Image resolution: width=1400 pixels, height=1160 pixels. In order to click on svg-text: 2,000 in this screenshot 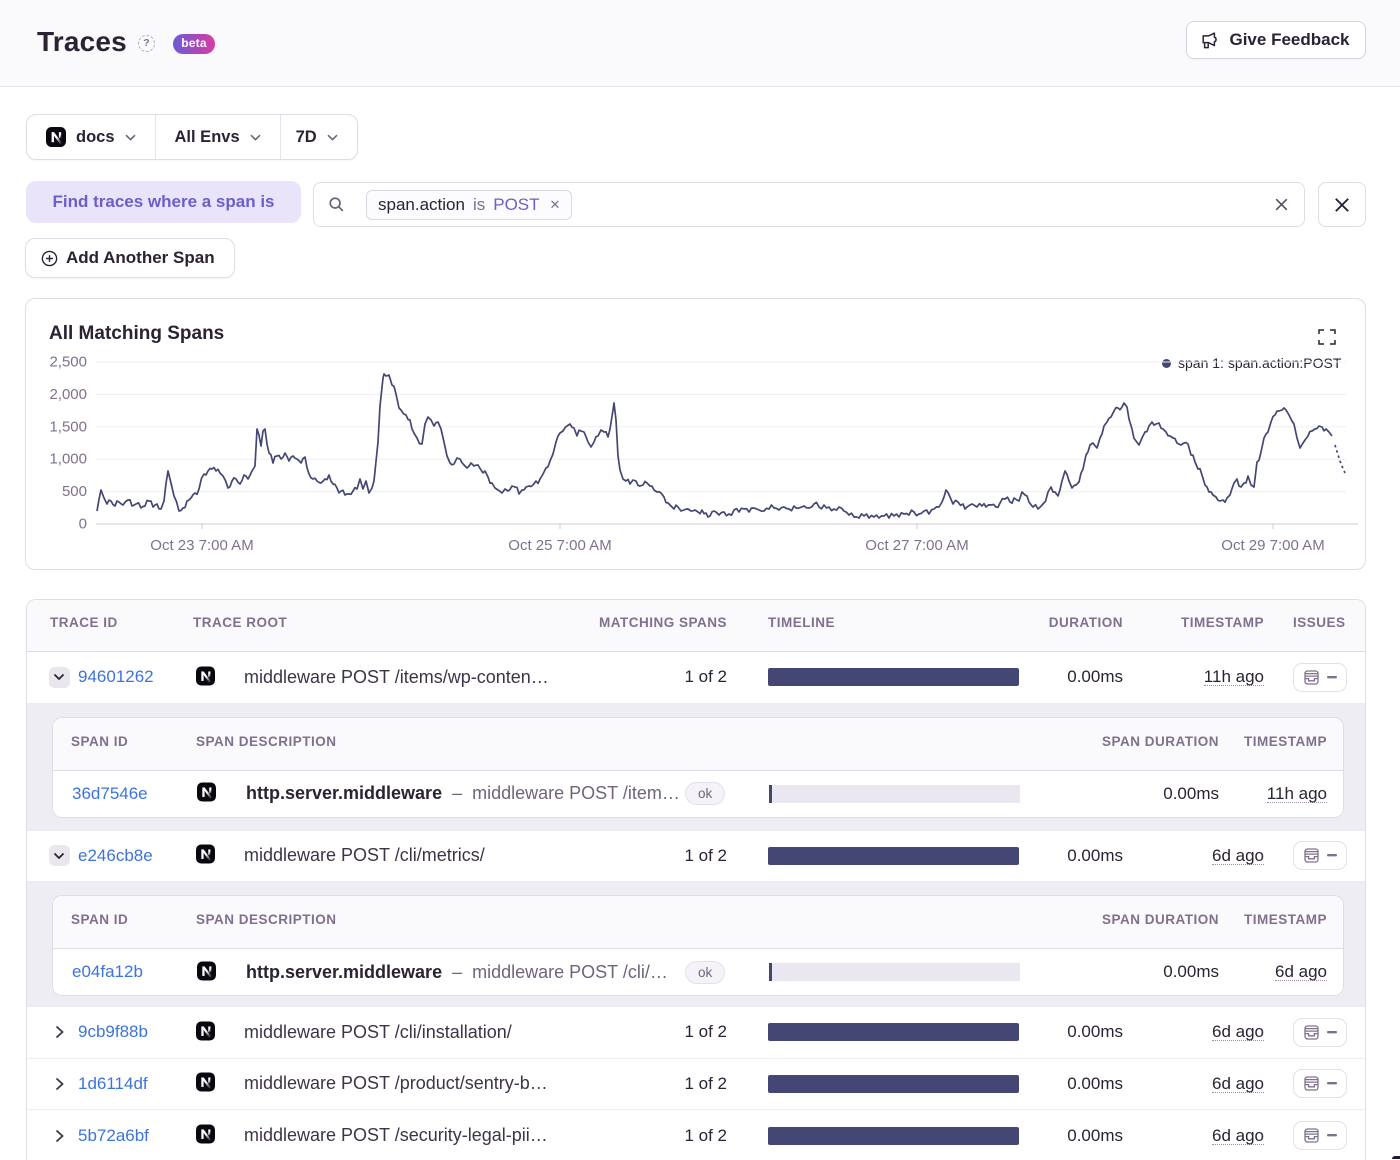, I will do `click(68, 394)`.